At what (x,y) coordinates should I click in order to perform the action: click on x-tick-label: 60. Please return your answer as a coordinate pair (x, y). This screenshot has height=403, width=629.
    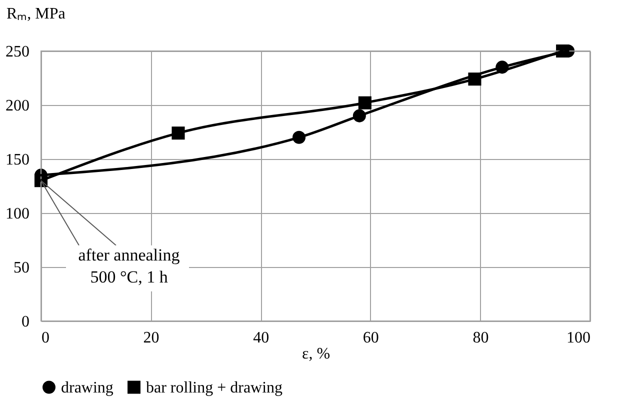
    Looking at the image, I should click on (370, 338).